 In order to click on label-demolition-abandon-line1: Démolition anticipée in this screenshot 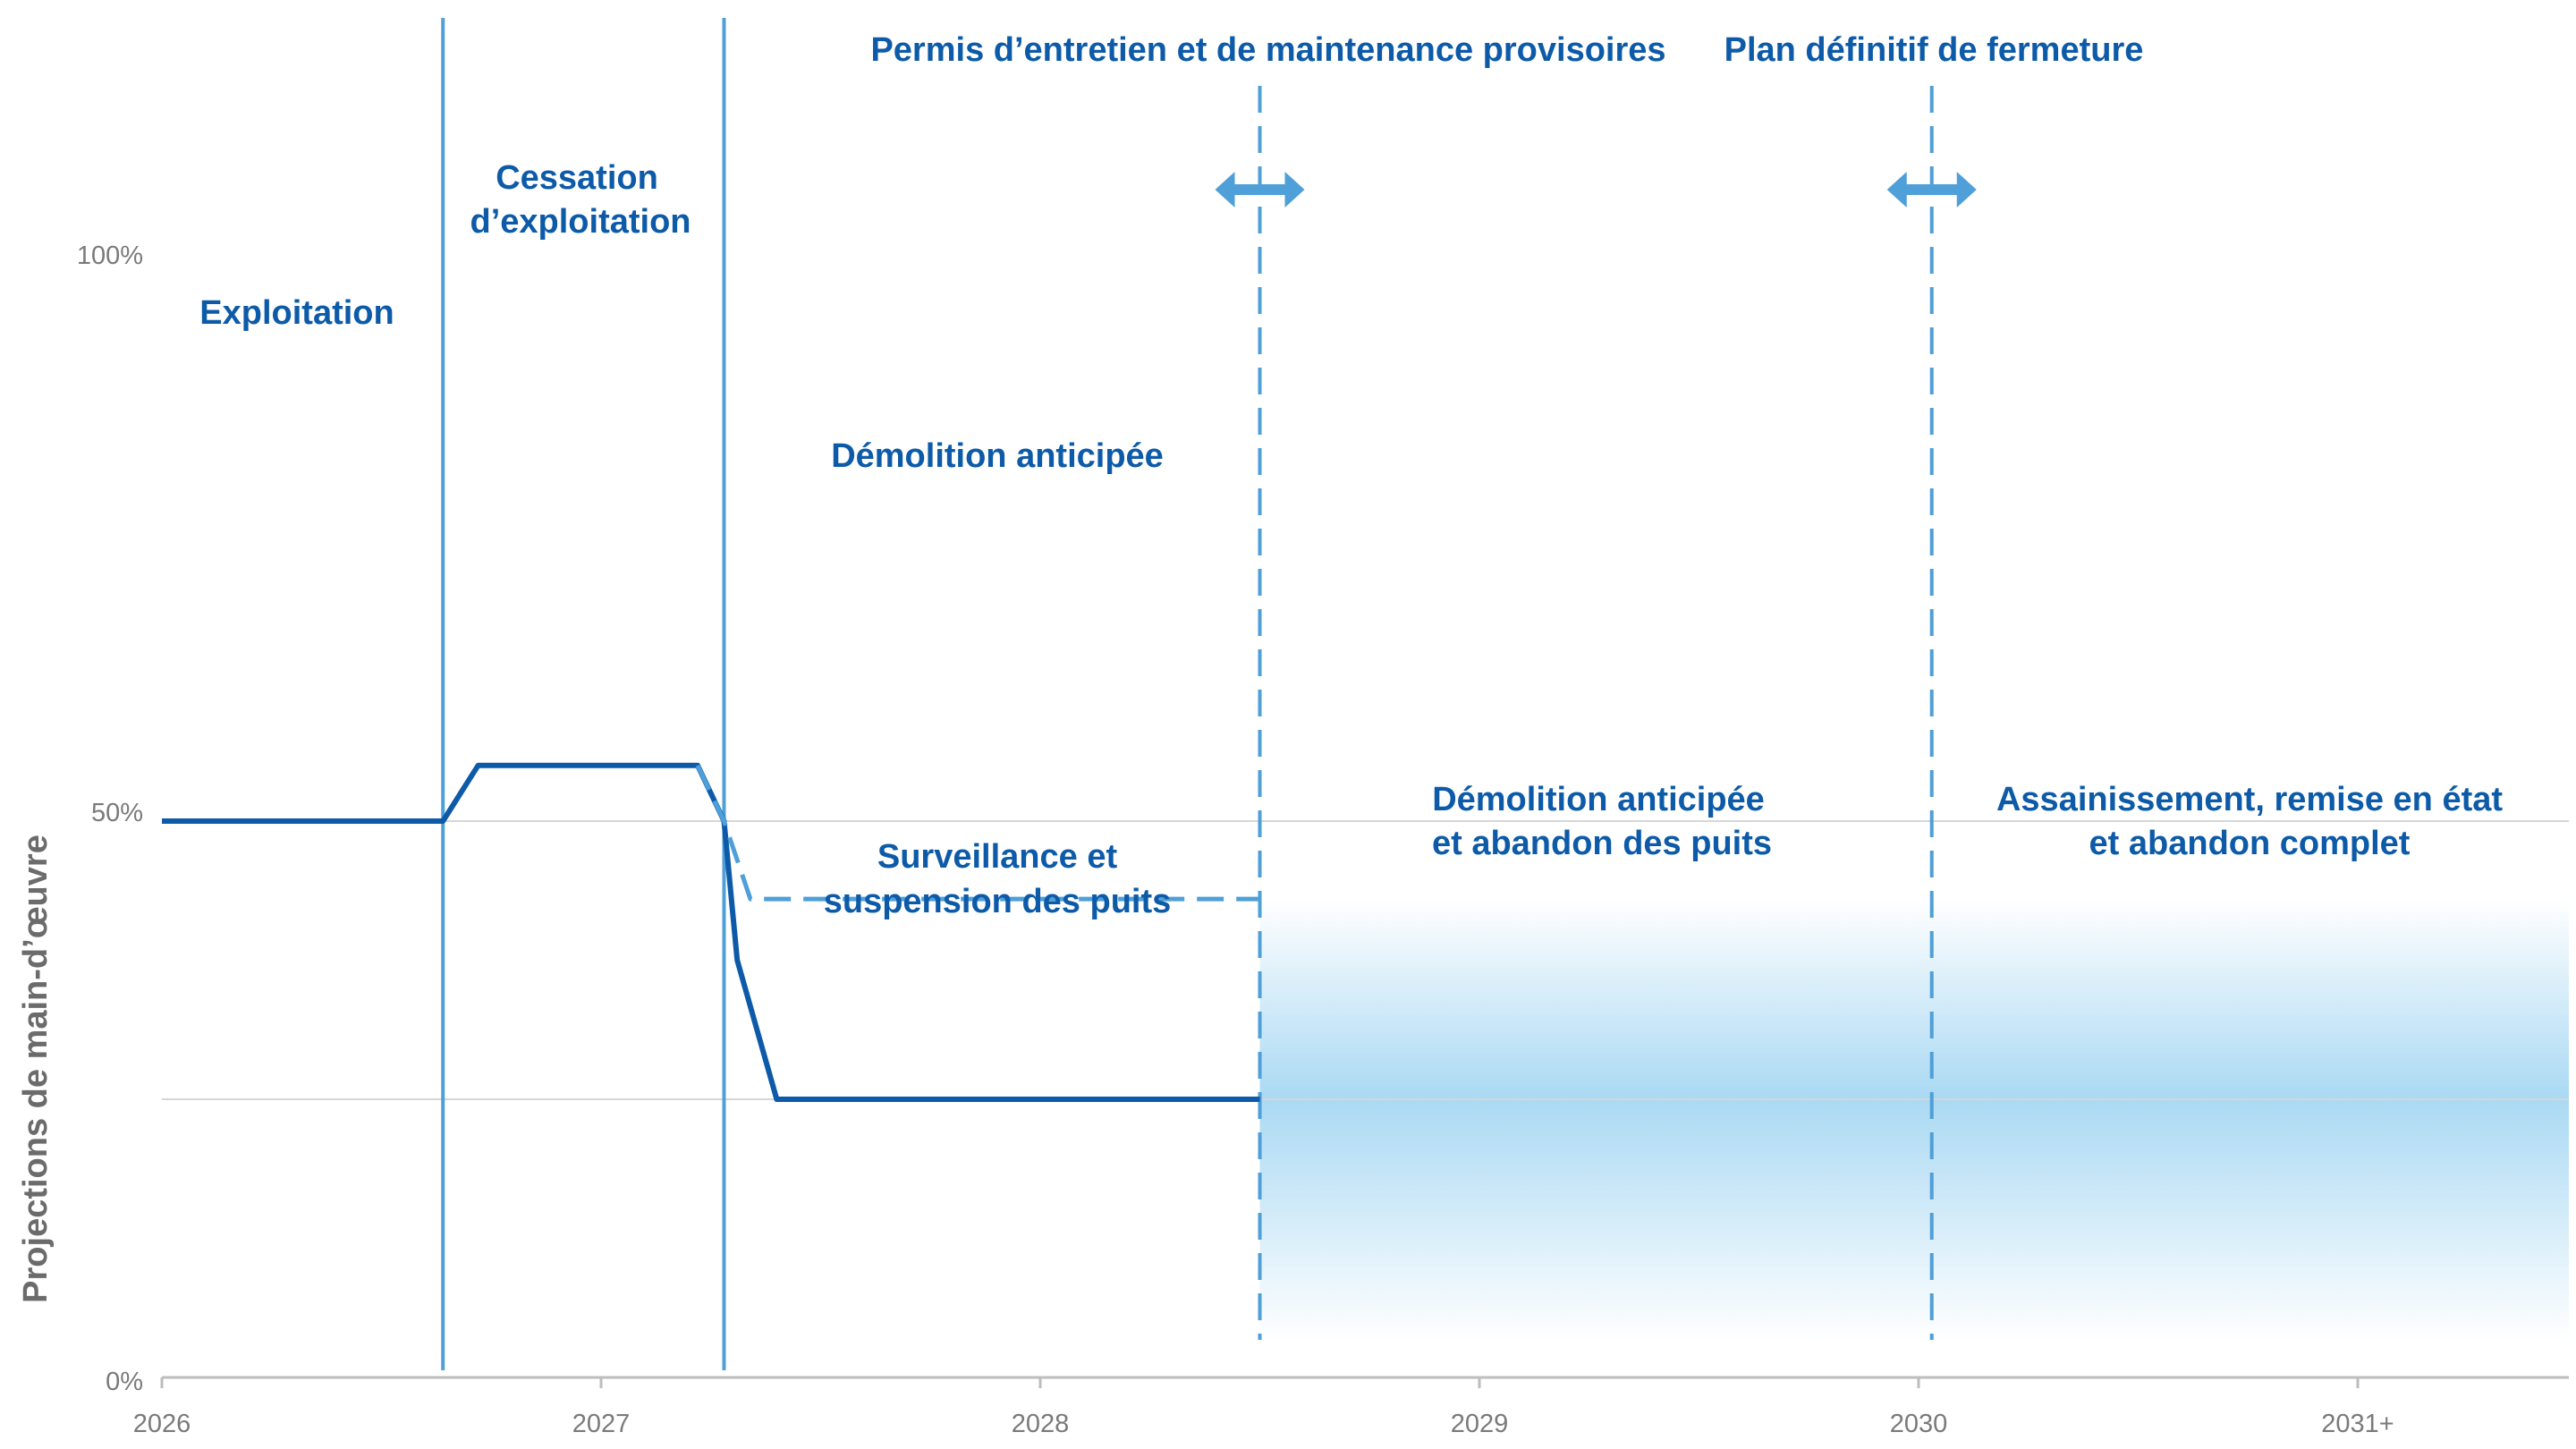, I will do `click(1598, 799)`.